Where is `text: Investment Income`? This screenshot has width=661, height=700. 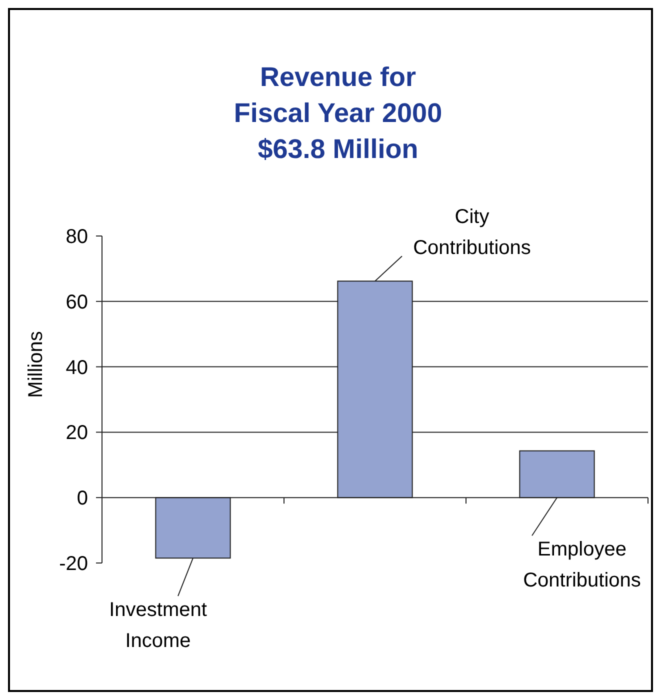 text: Investment Income is located at coordinates (158, 625).